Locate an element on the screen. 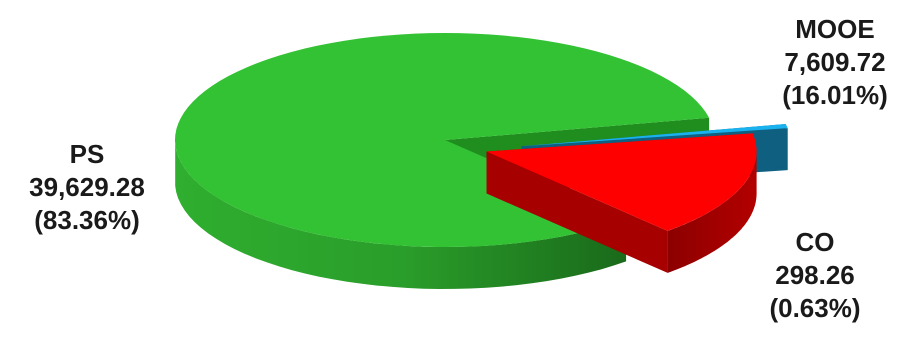  slice-label-co: CO 298.26 (0.63%) is located at coordinates (815, 275).